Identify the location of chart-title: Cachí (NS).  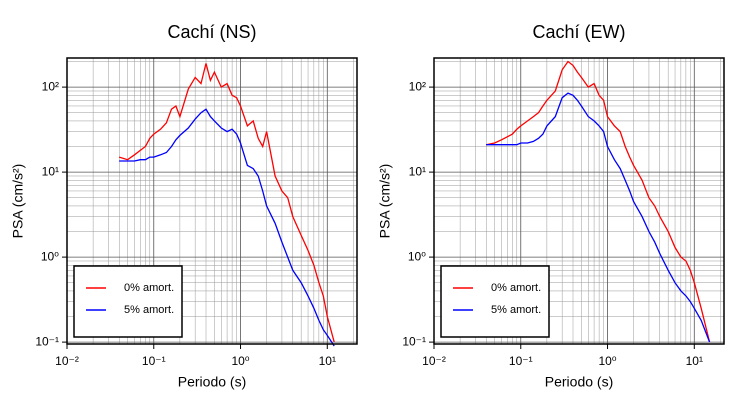
(211, 32).